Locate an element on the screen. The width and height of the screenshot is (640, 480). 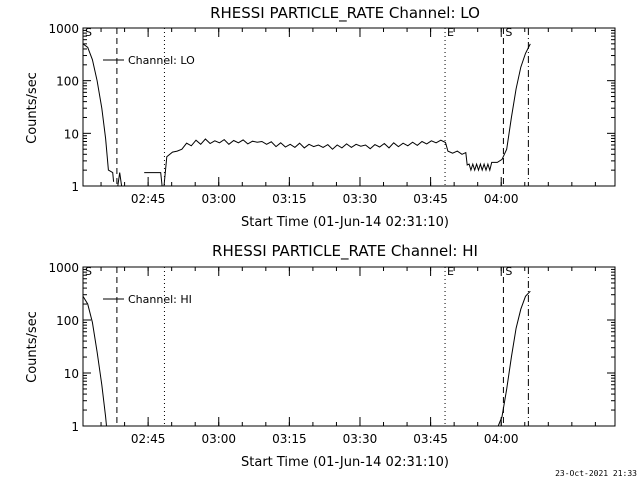
y-axis-label-lo: Counts/sec is located at coordinates (32, 108).